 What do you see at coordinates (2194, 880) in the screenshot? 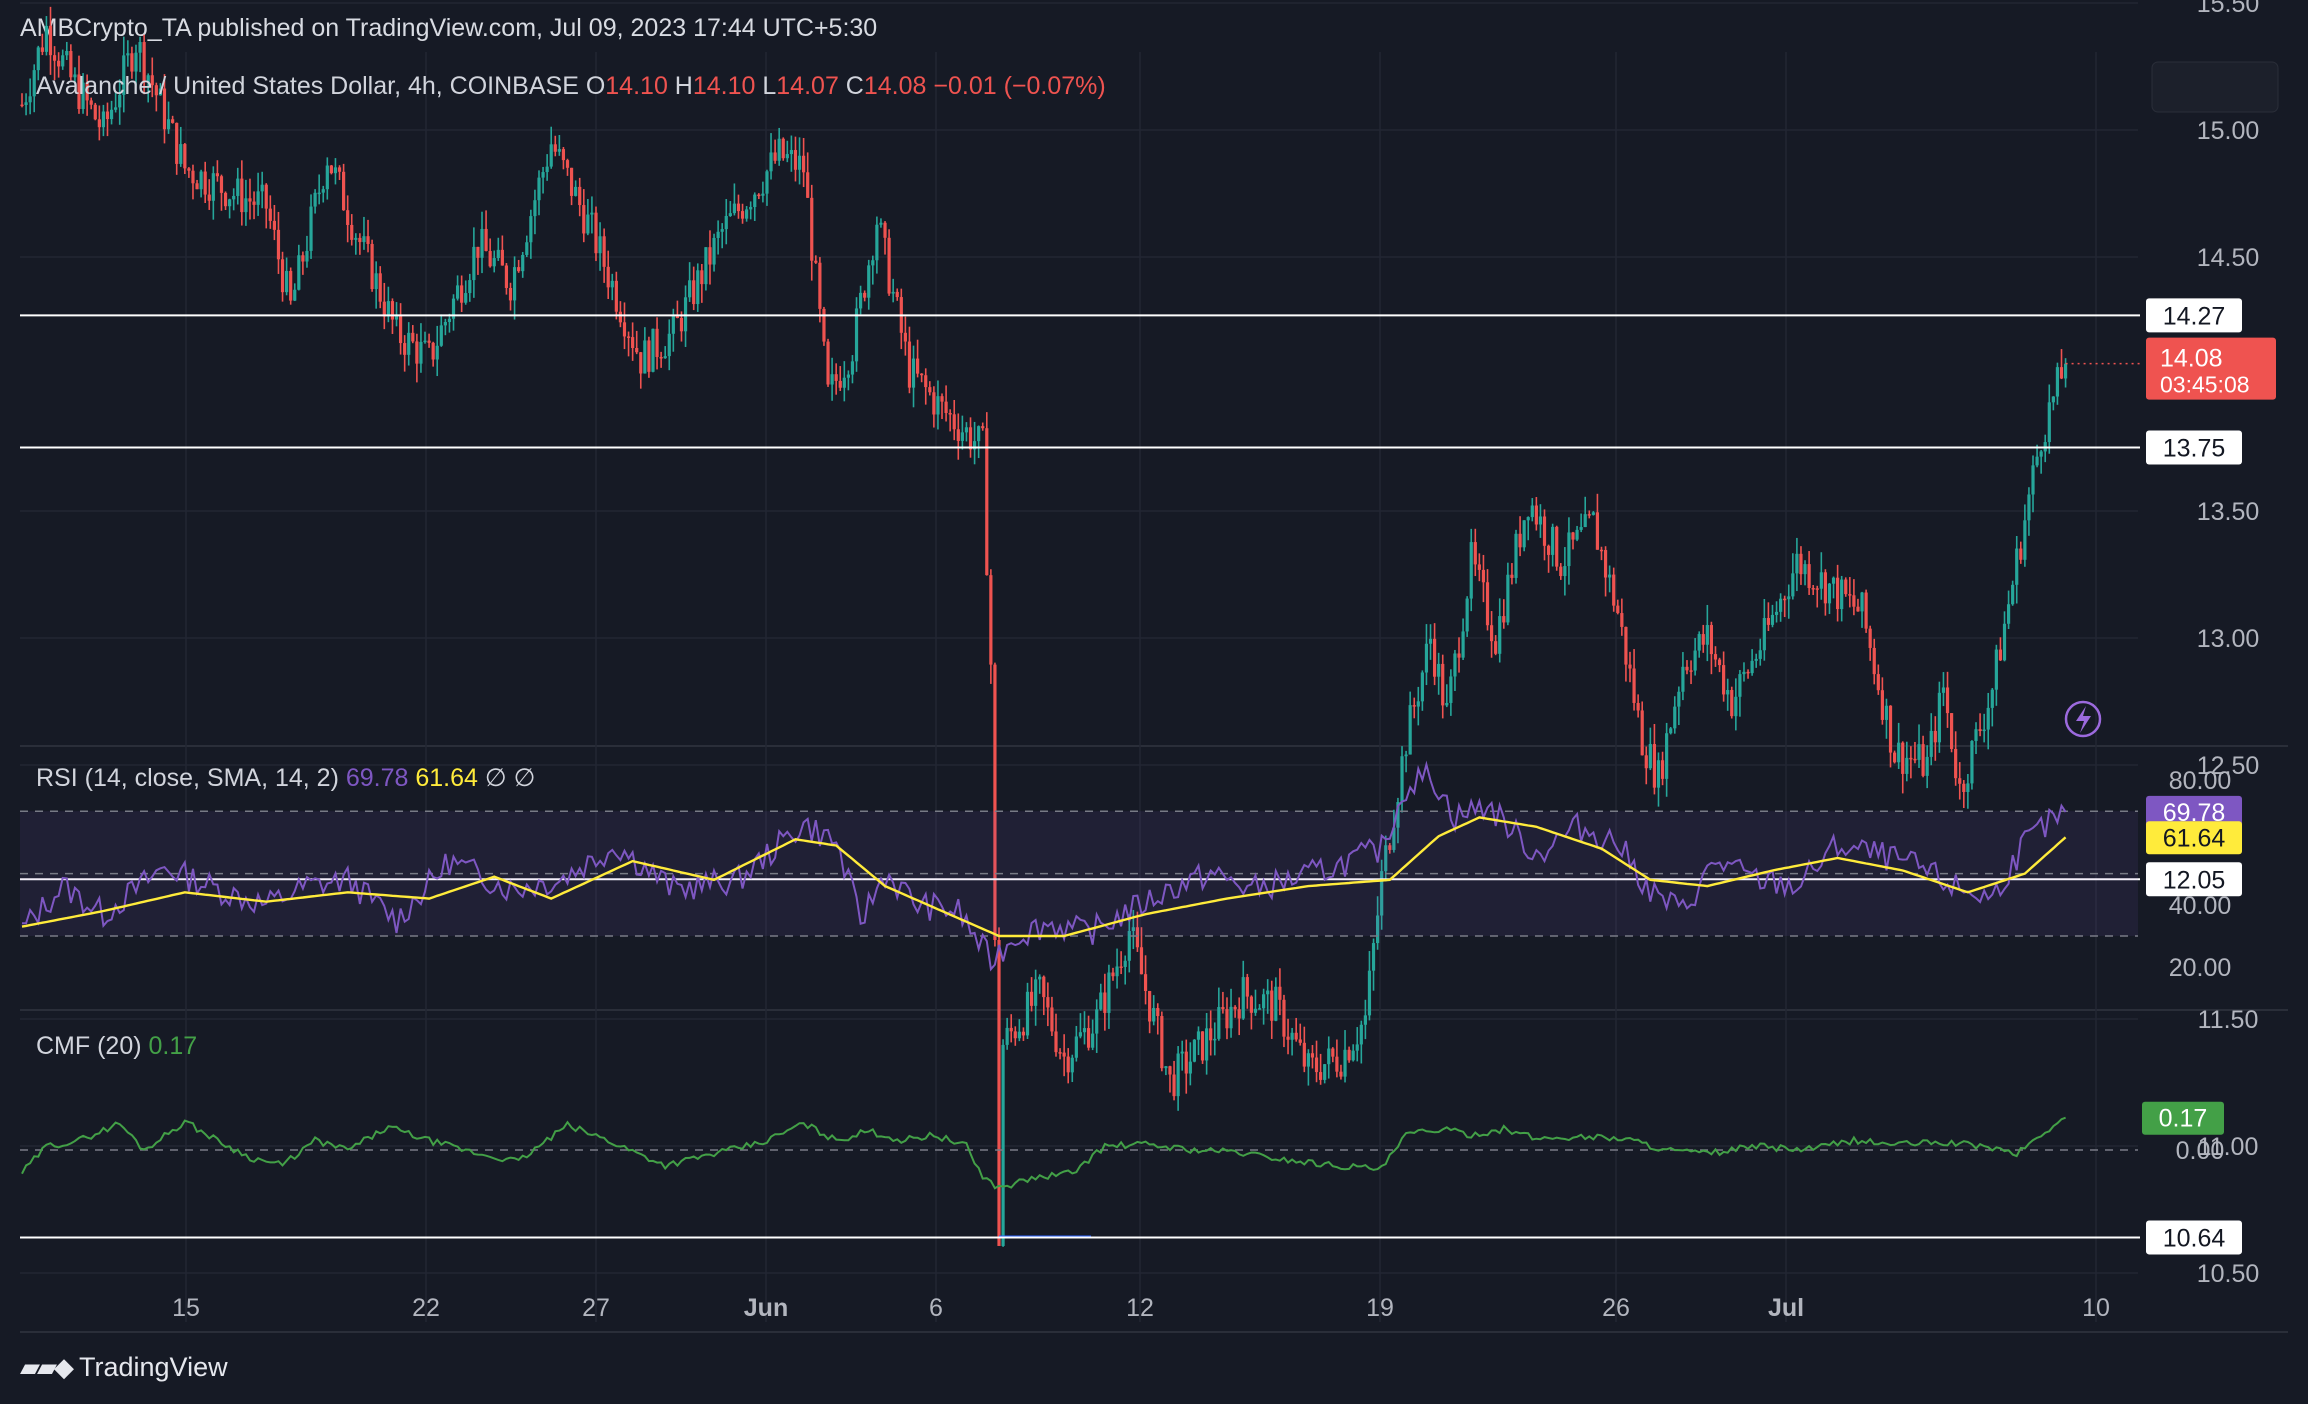
I see `level-tag-label: 12.05` at bounding box center [2194, 880].